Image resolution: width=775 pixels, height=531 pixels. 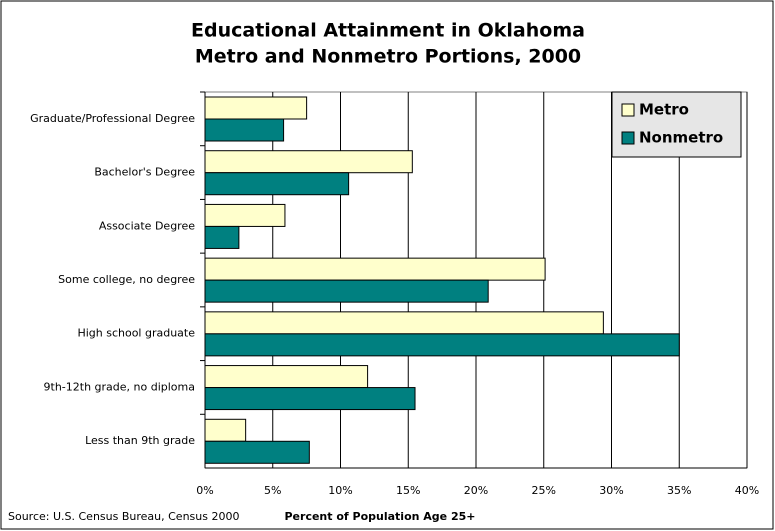 I want to click on x-tick-label: 10%, so click(x=340, y=490).